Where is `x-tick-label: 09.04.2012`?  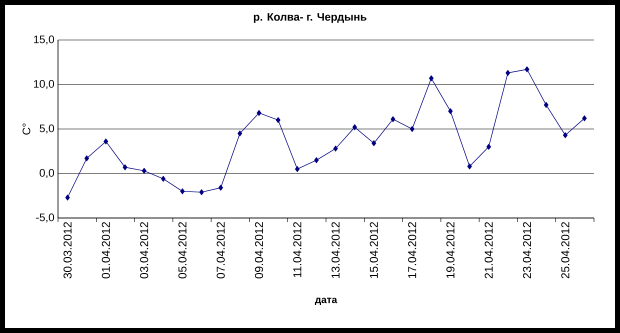 x-tick-label: 09.04.2012 is located at coordinates (259, 250).